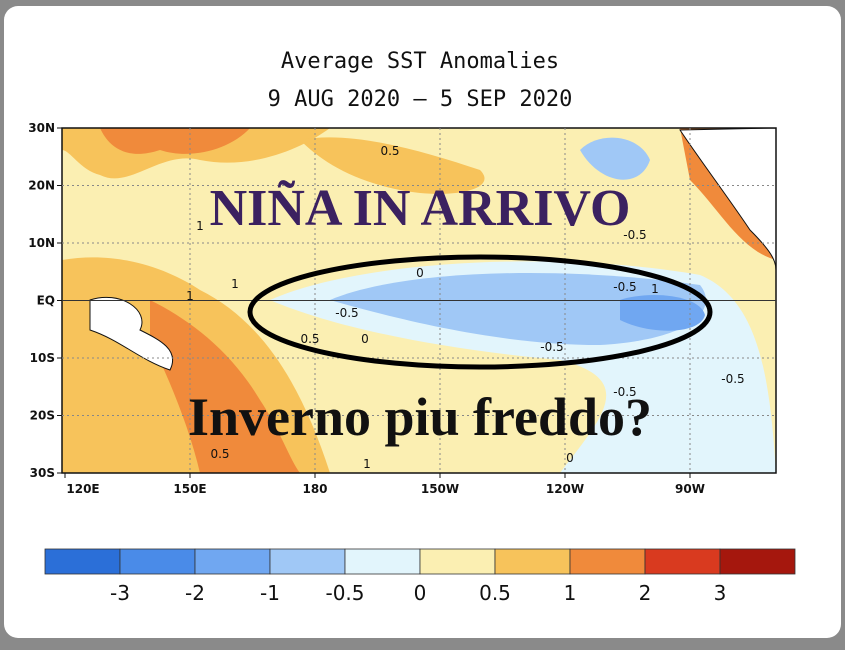 Image resolution: width=845 pixels, height=650 pixels. What do you see at coordinates (41, 186) in the screenshot?
I see `lat-label: 20N` at bounding box center [41, 186].